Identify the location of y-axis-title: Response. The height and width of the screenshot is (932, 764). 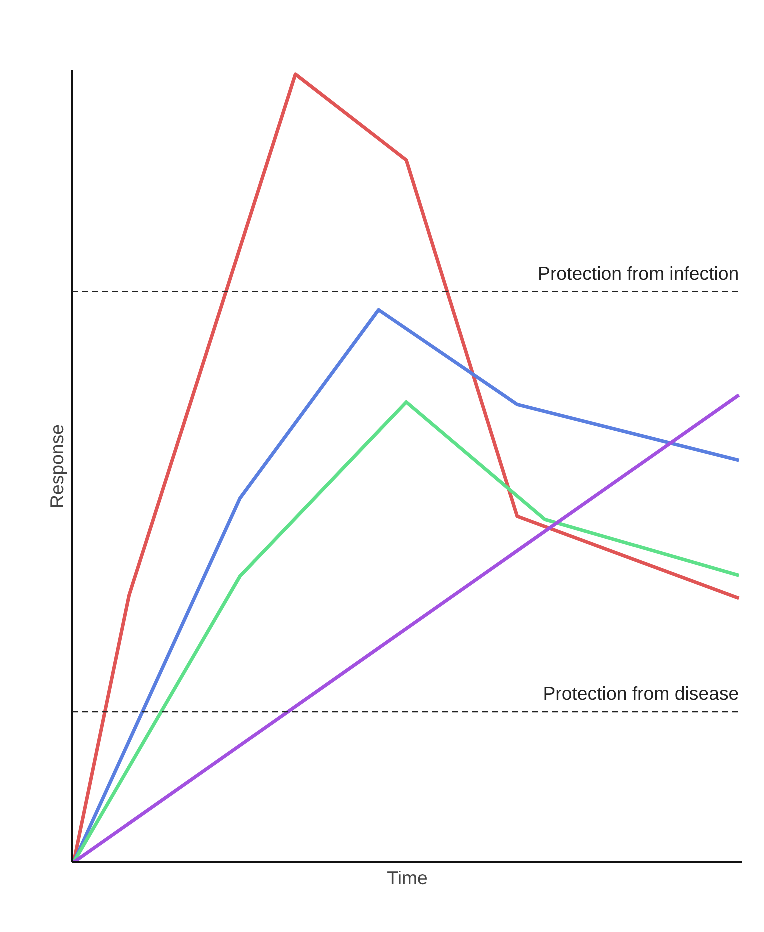
(57, 466).